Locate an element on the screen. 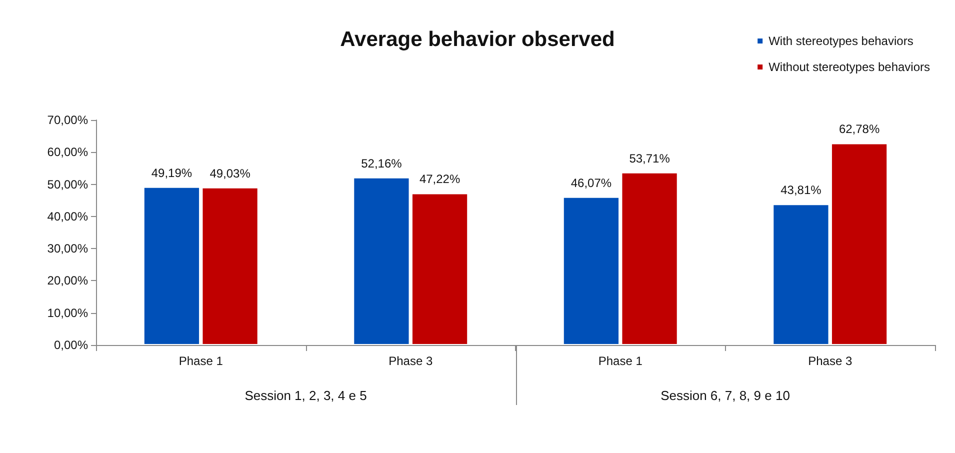  data-label: 43,81% is located at coordinates (801, 190).